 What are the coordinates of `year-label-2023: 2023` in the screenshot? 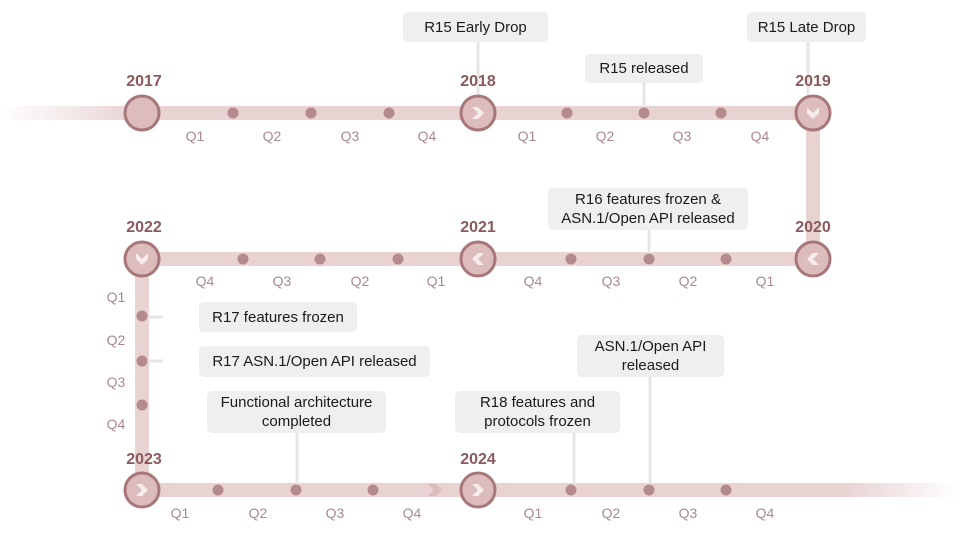 It's located at (144, 459).